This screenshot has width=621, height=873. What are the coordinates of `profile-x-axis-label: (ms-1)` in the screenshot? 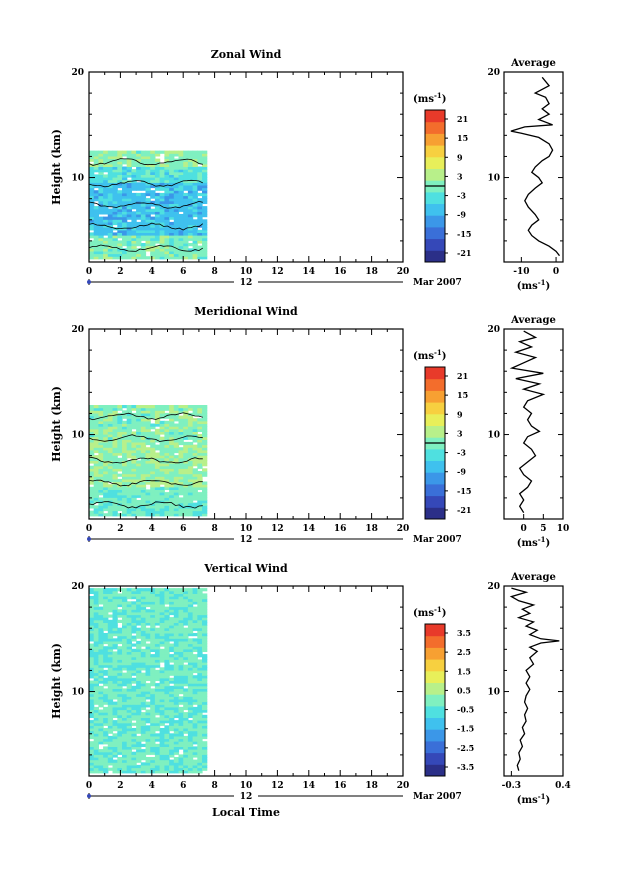 It's located at (533, 285).